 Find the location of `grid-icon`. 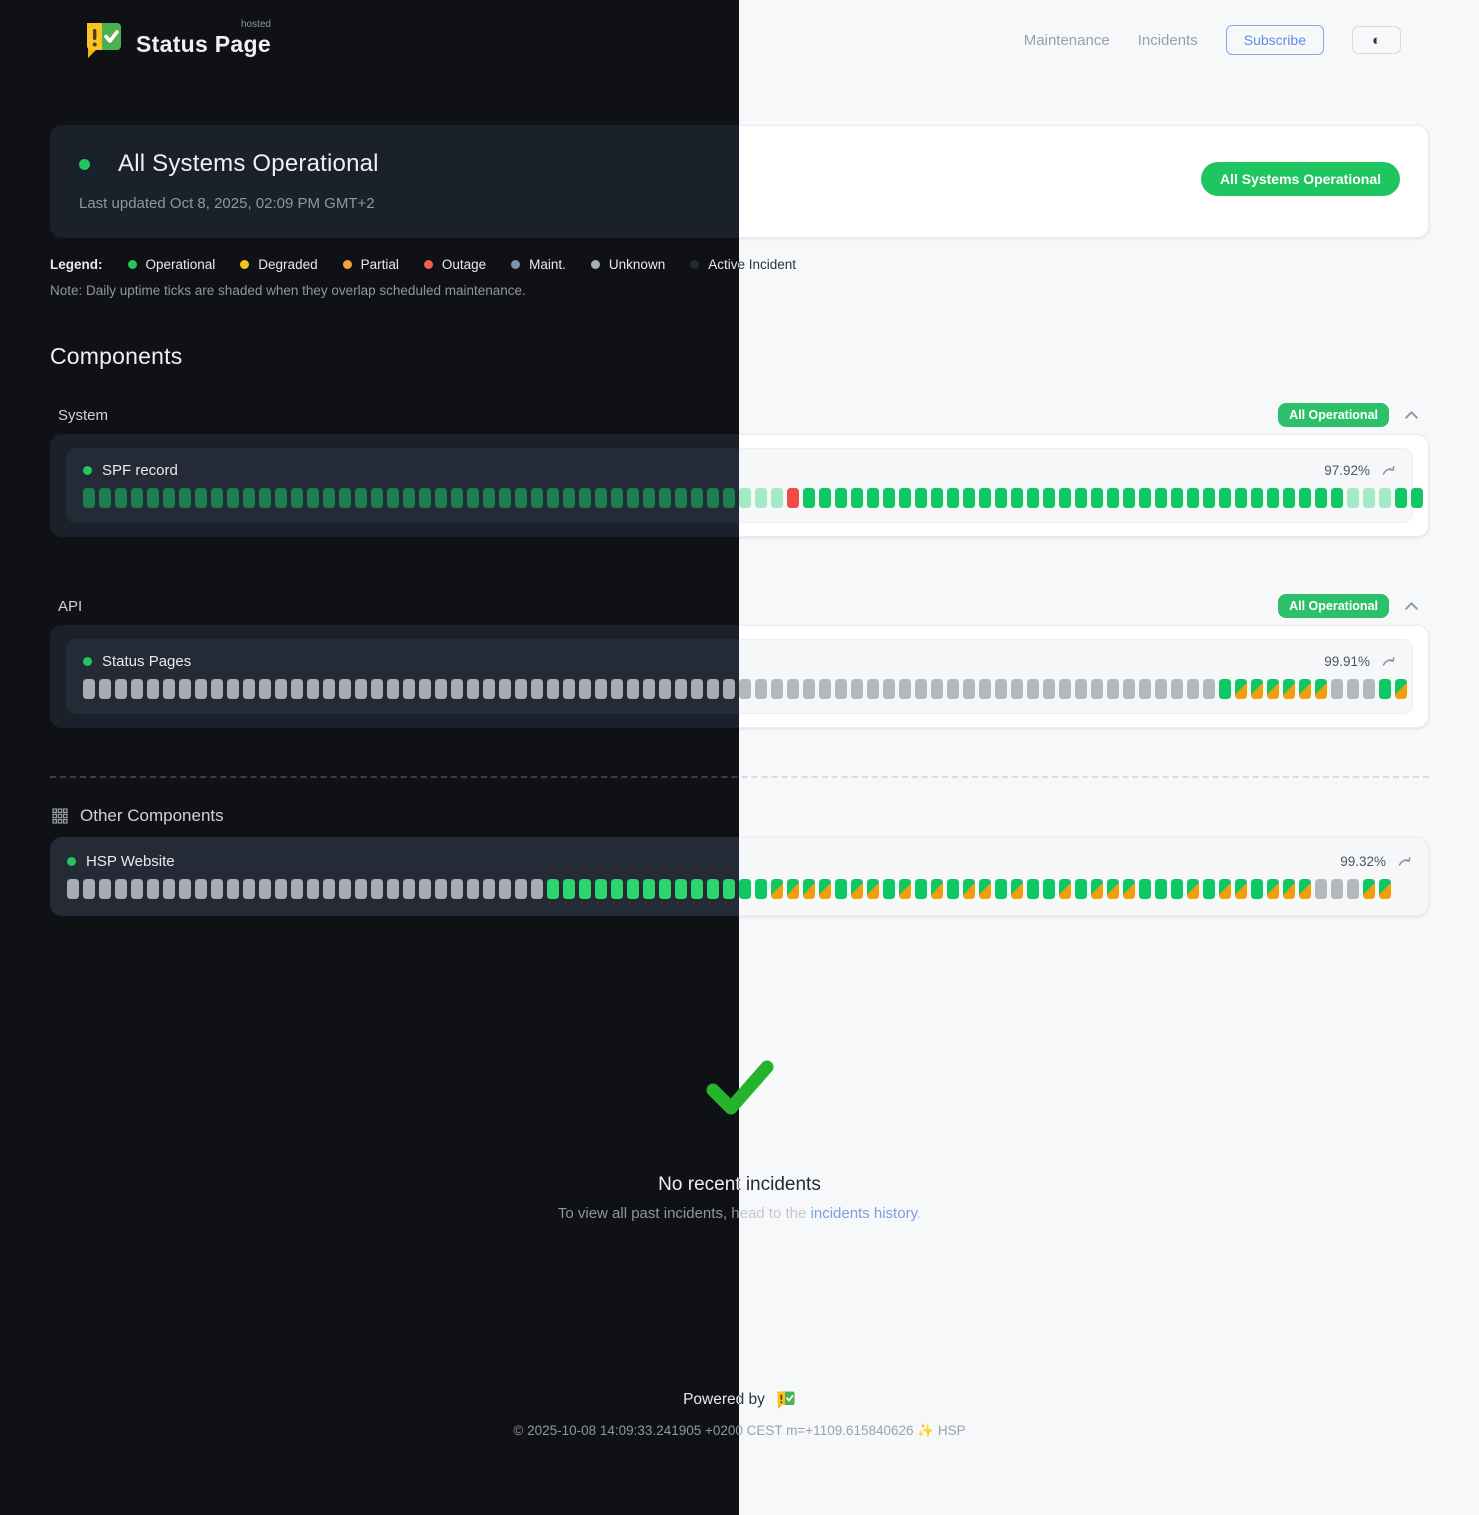

grid-icon is located at coordinates (60, 816).